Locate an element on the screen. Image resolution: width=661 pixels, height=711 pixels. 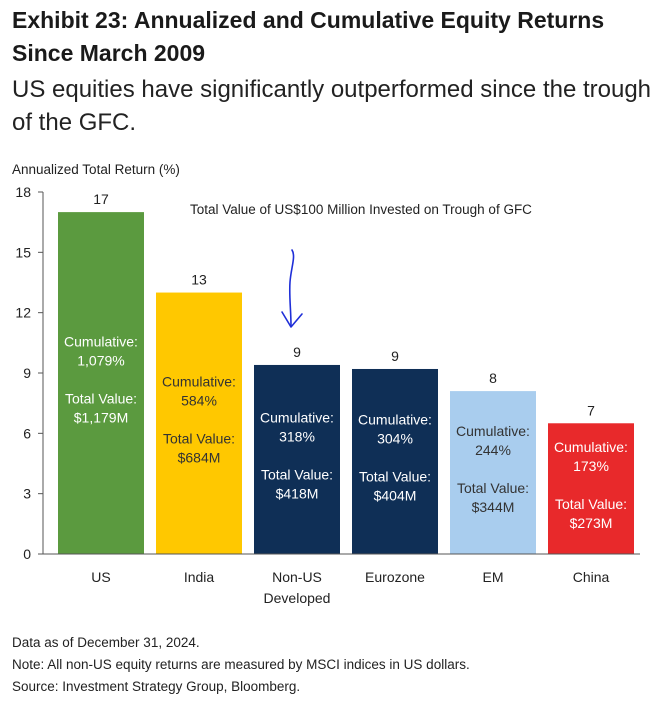
x-tick-label: China is located at coordinates (591, 577).